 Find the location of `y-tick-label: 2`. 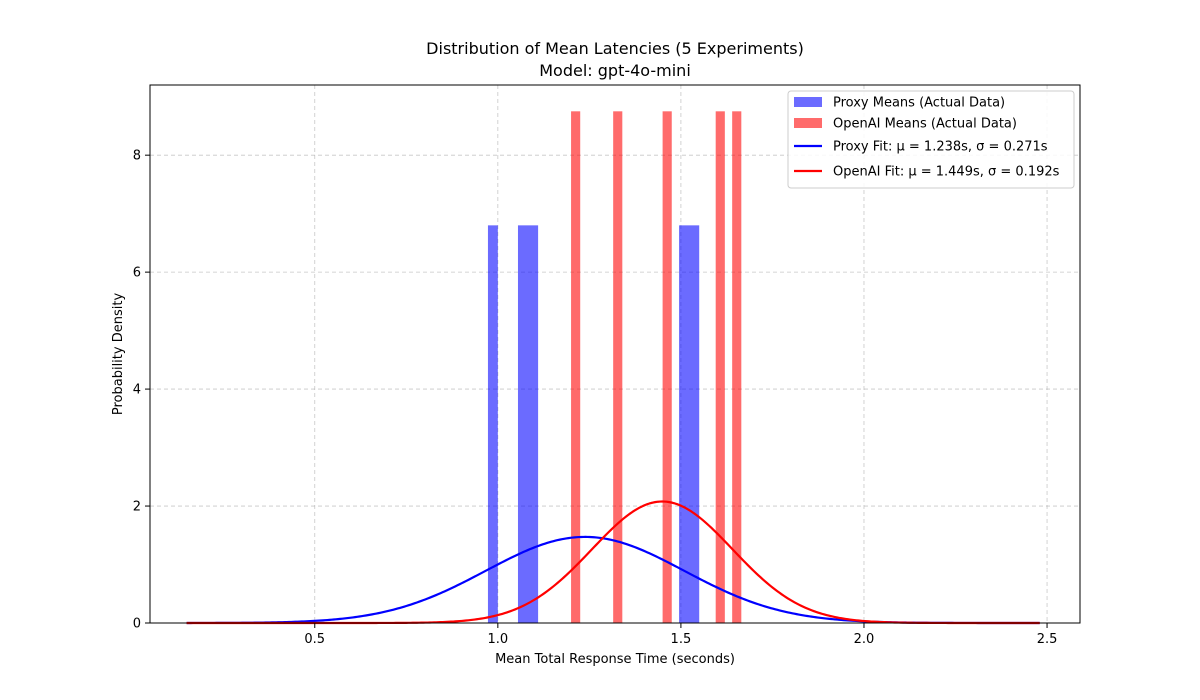

y-tick-label: 2 is located at coordinates (137, 507).